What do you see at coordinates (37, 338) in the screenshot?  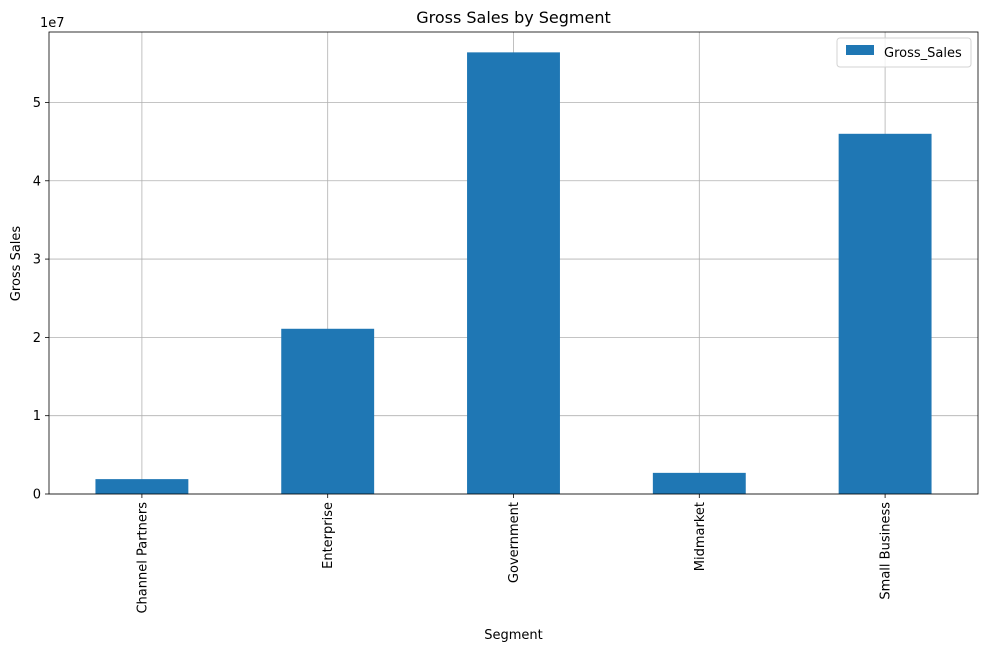 I see `y-tick-label: 2` at bounding box center [37, 338].